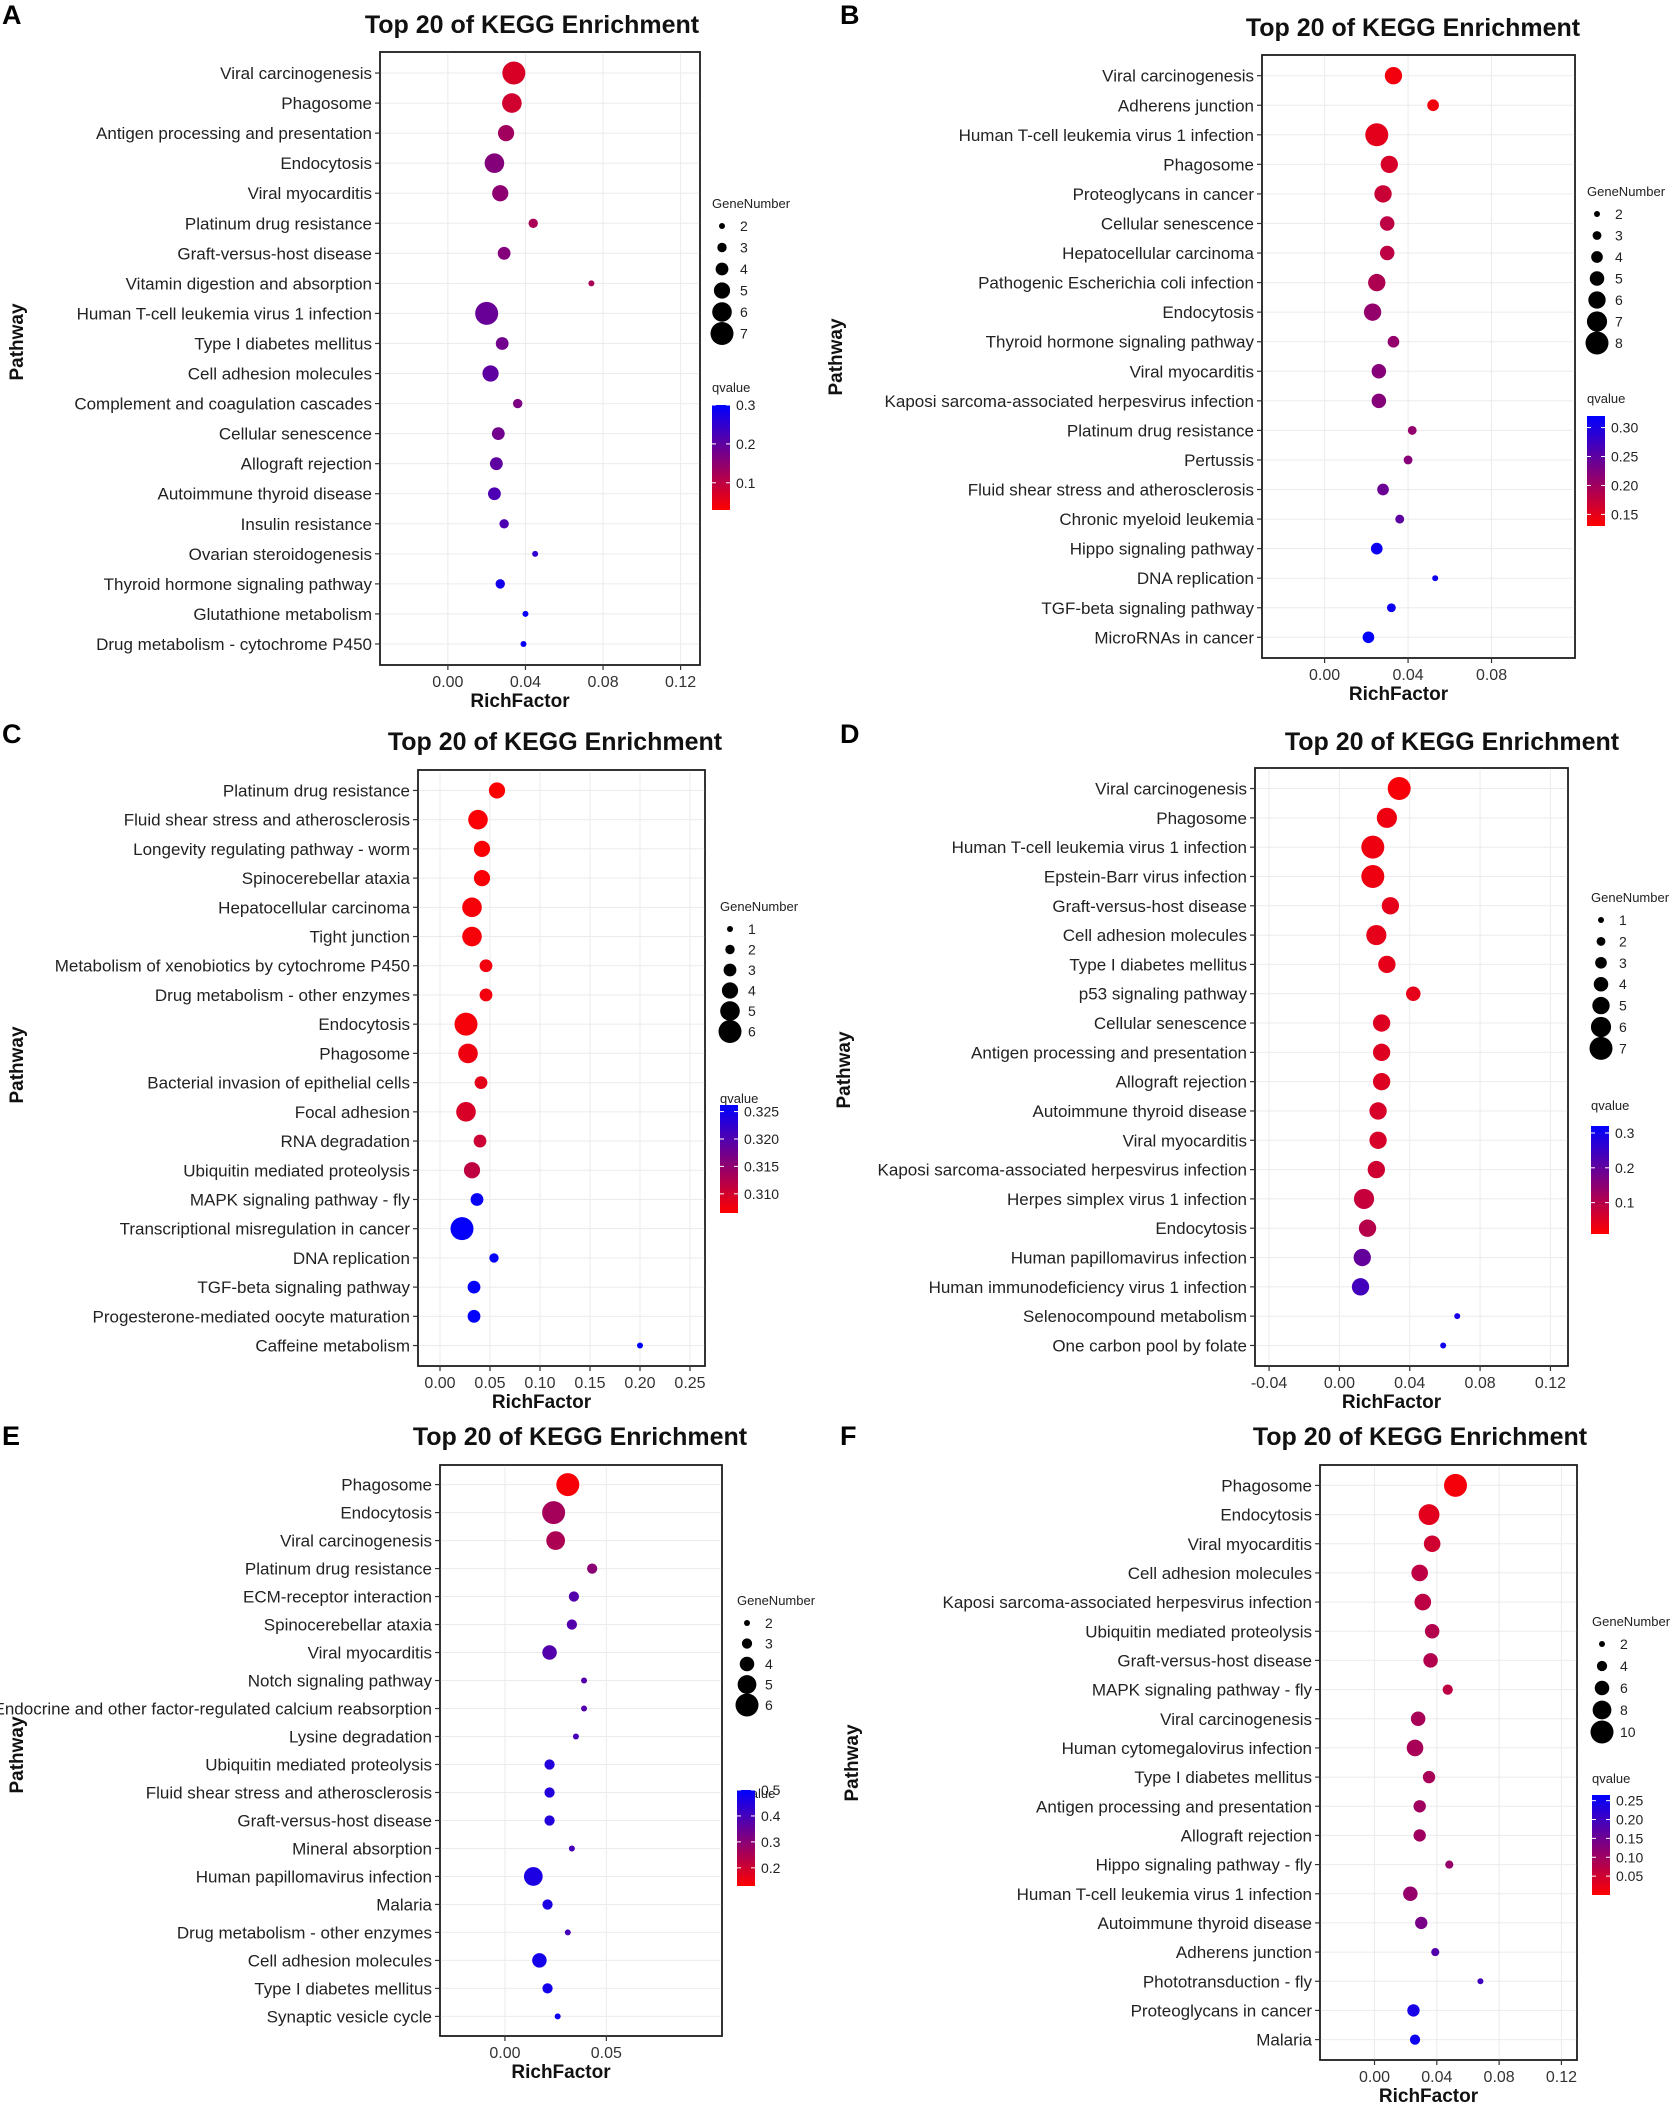  What do you see at coordinates (1135, 1316) in the screenshot?
I see `pathway-label: Selenocompound metabolism` at bounding box center [1135, 1316].